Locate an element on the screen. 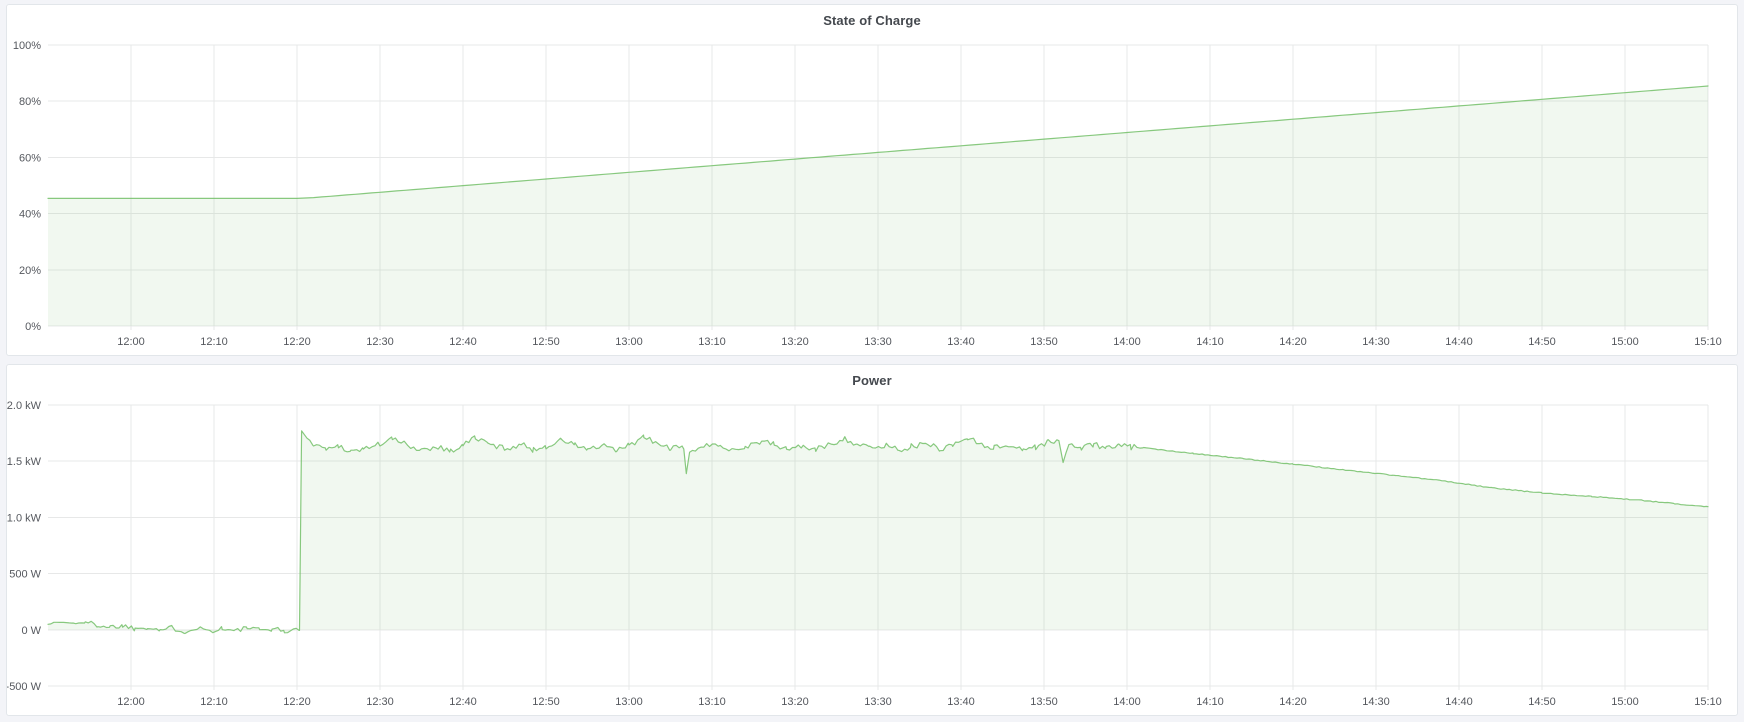 The width and height of the screenshot is (1744, 722). svg-text: 40% is located at coordinates (30, 215).